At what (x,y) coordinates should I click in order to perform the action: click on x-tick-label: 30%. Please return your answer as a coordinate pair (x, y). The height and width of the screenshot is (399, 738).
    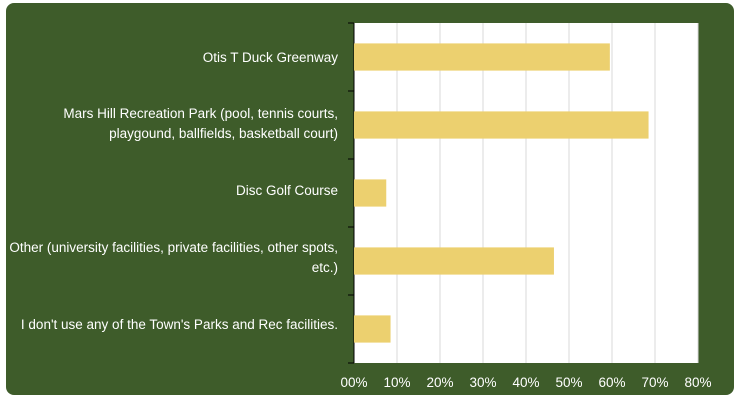
    Looking at the image, I should click on (483, 382).